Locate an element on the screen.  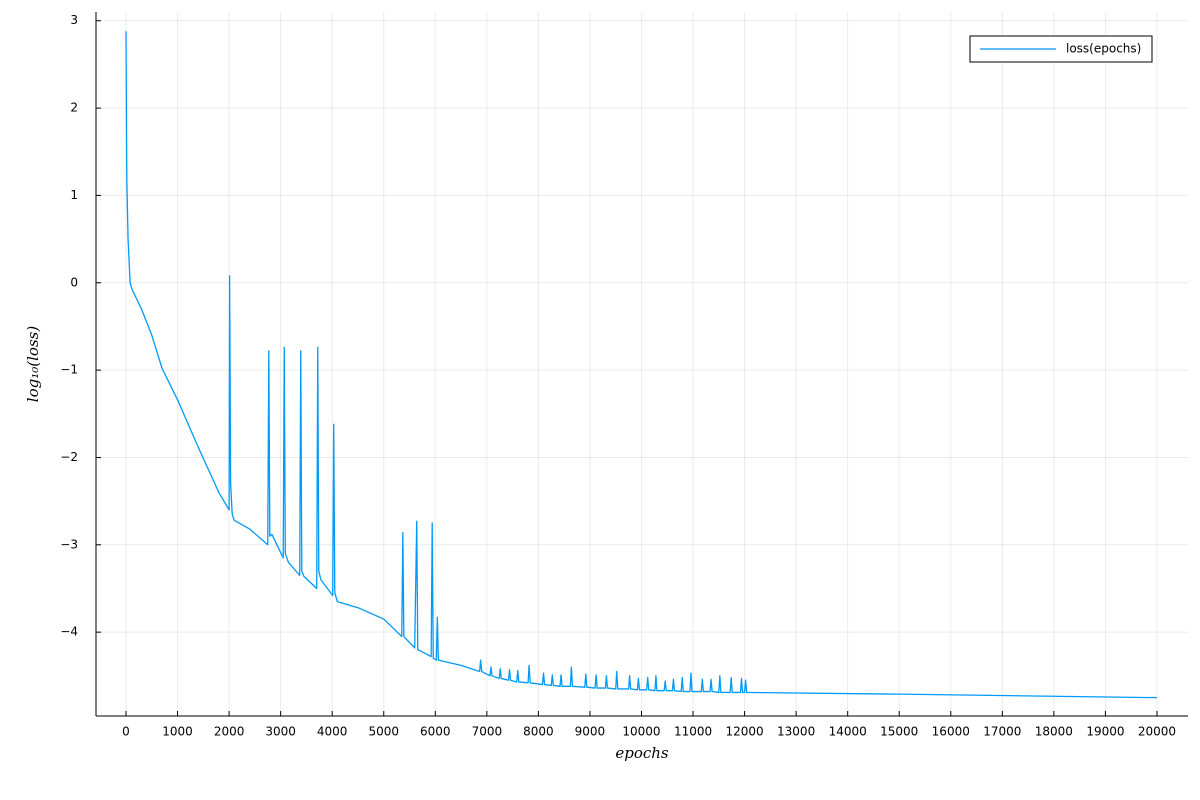
y-tick-label: −1 is located at coordinates (69, 370).